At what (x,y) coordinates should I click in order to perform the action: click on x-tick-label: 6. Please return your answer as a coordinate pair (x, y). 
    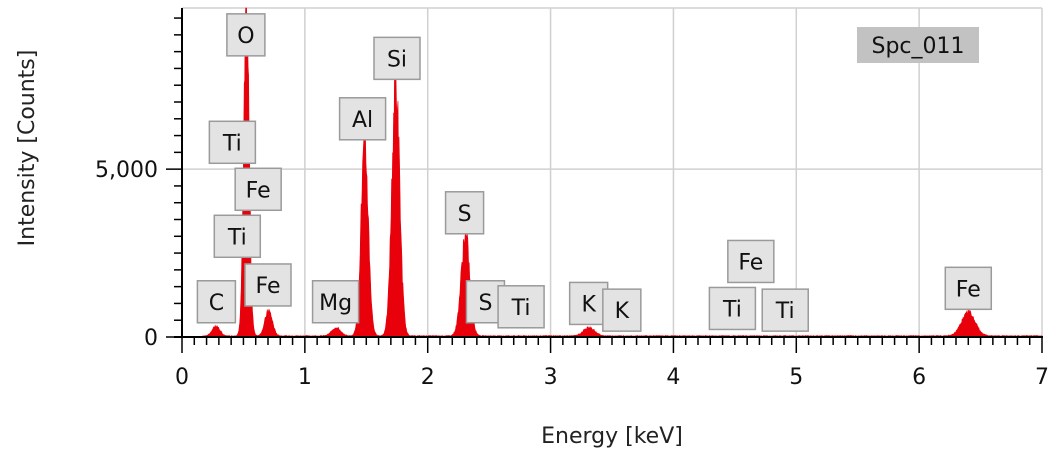
    Looking at the image, I should click on (919, 377).